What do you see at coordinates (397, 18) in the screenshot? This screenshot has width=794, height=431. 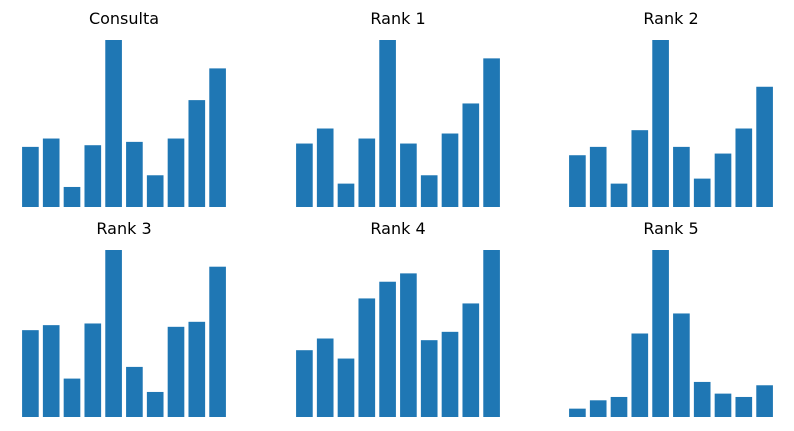 I see `subplot-title: Rank 1` at bounding box center [397, 18].